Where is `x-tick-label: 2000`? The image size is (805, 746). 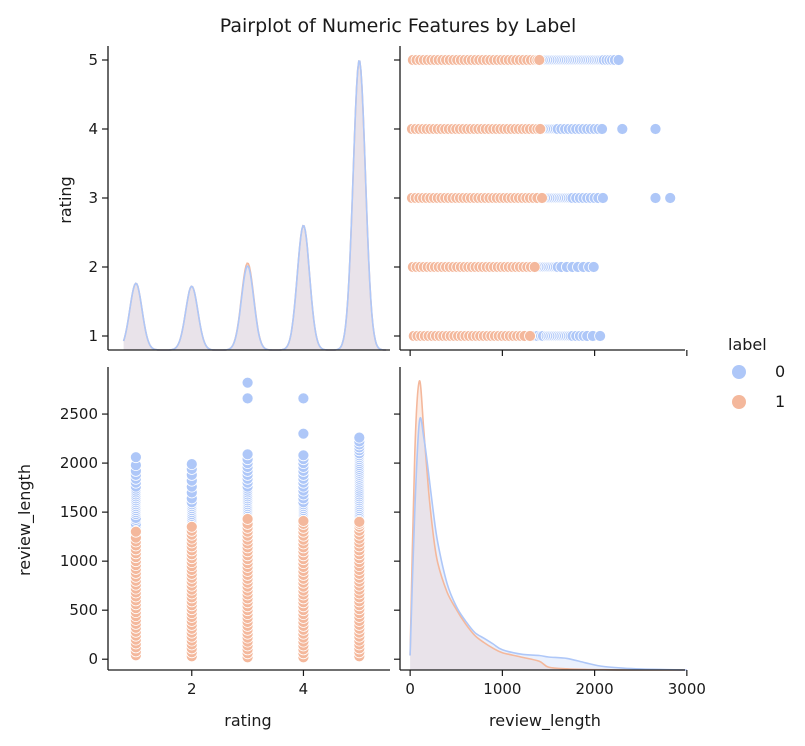
x-tick-label: 2000 is located at coordinates (595, 689).